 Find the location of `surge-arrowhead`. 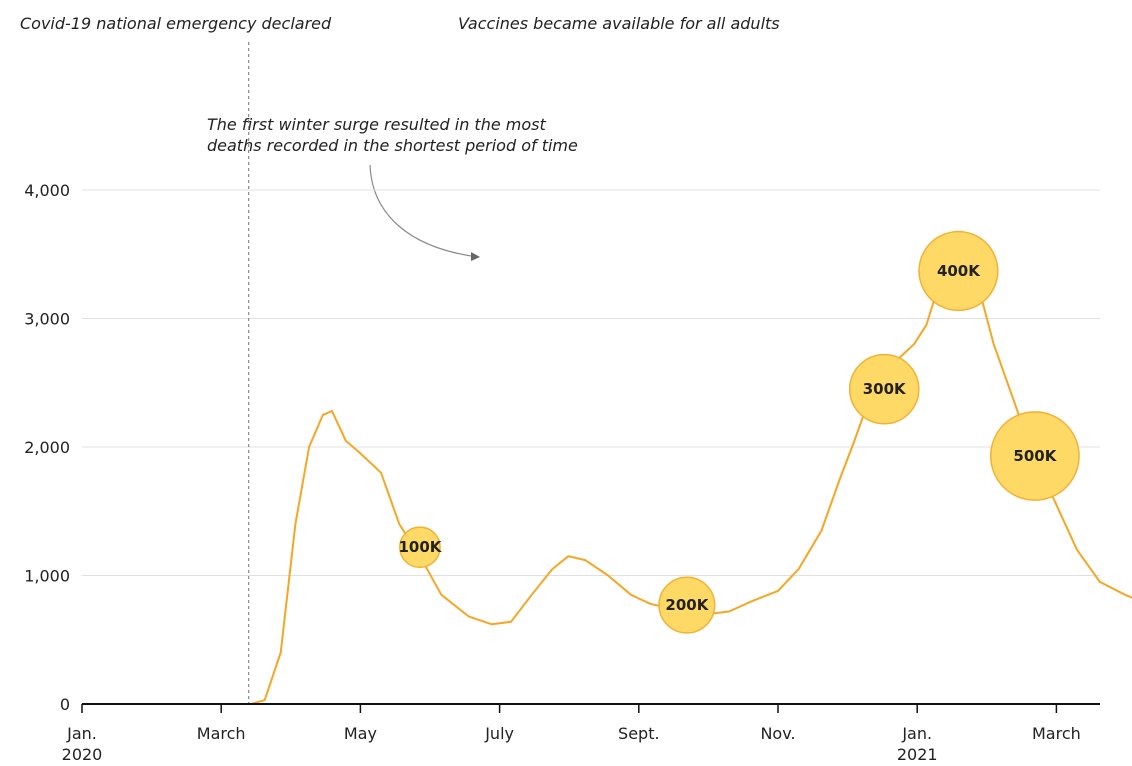

surge-arrowhead is located at coordinates (475, 256).